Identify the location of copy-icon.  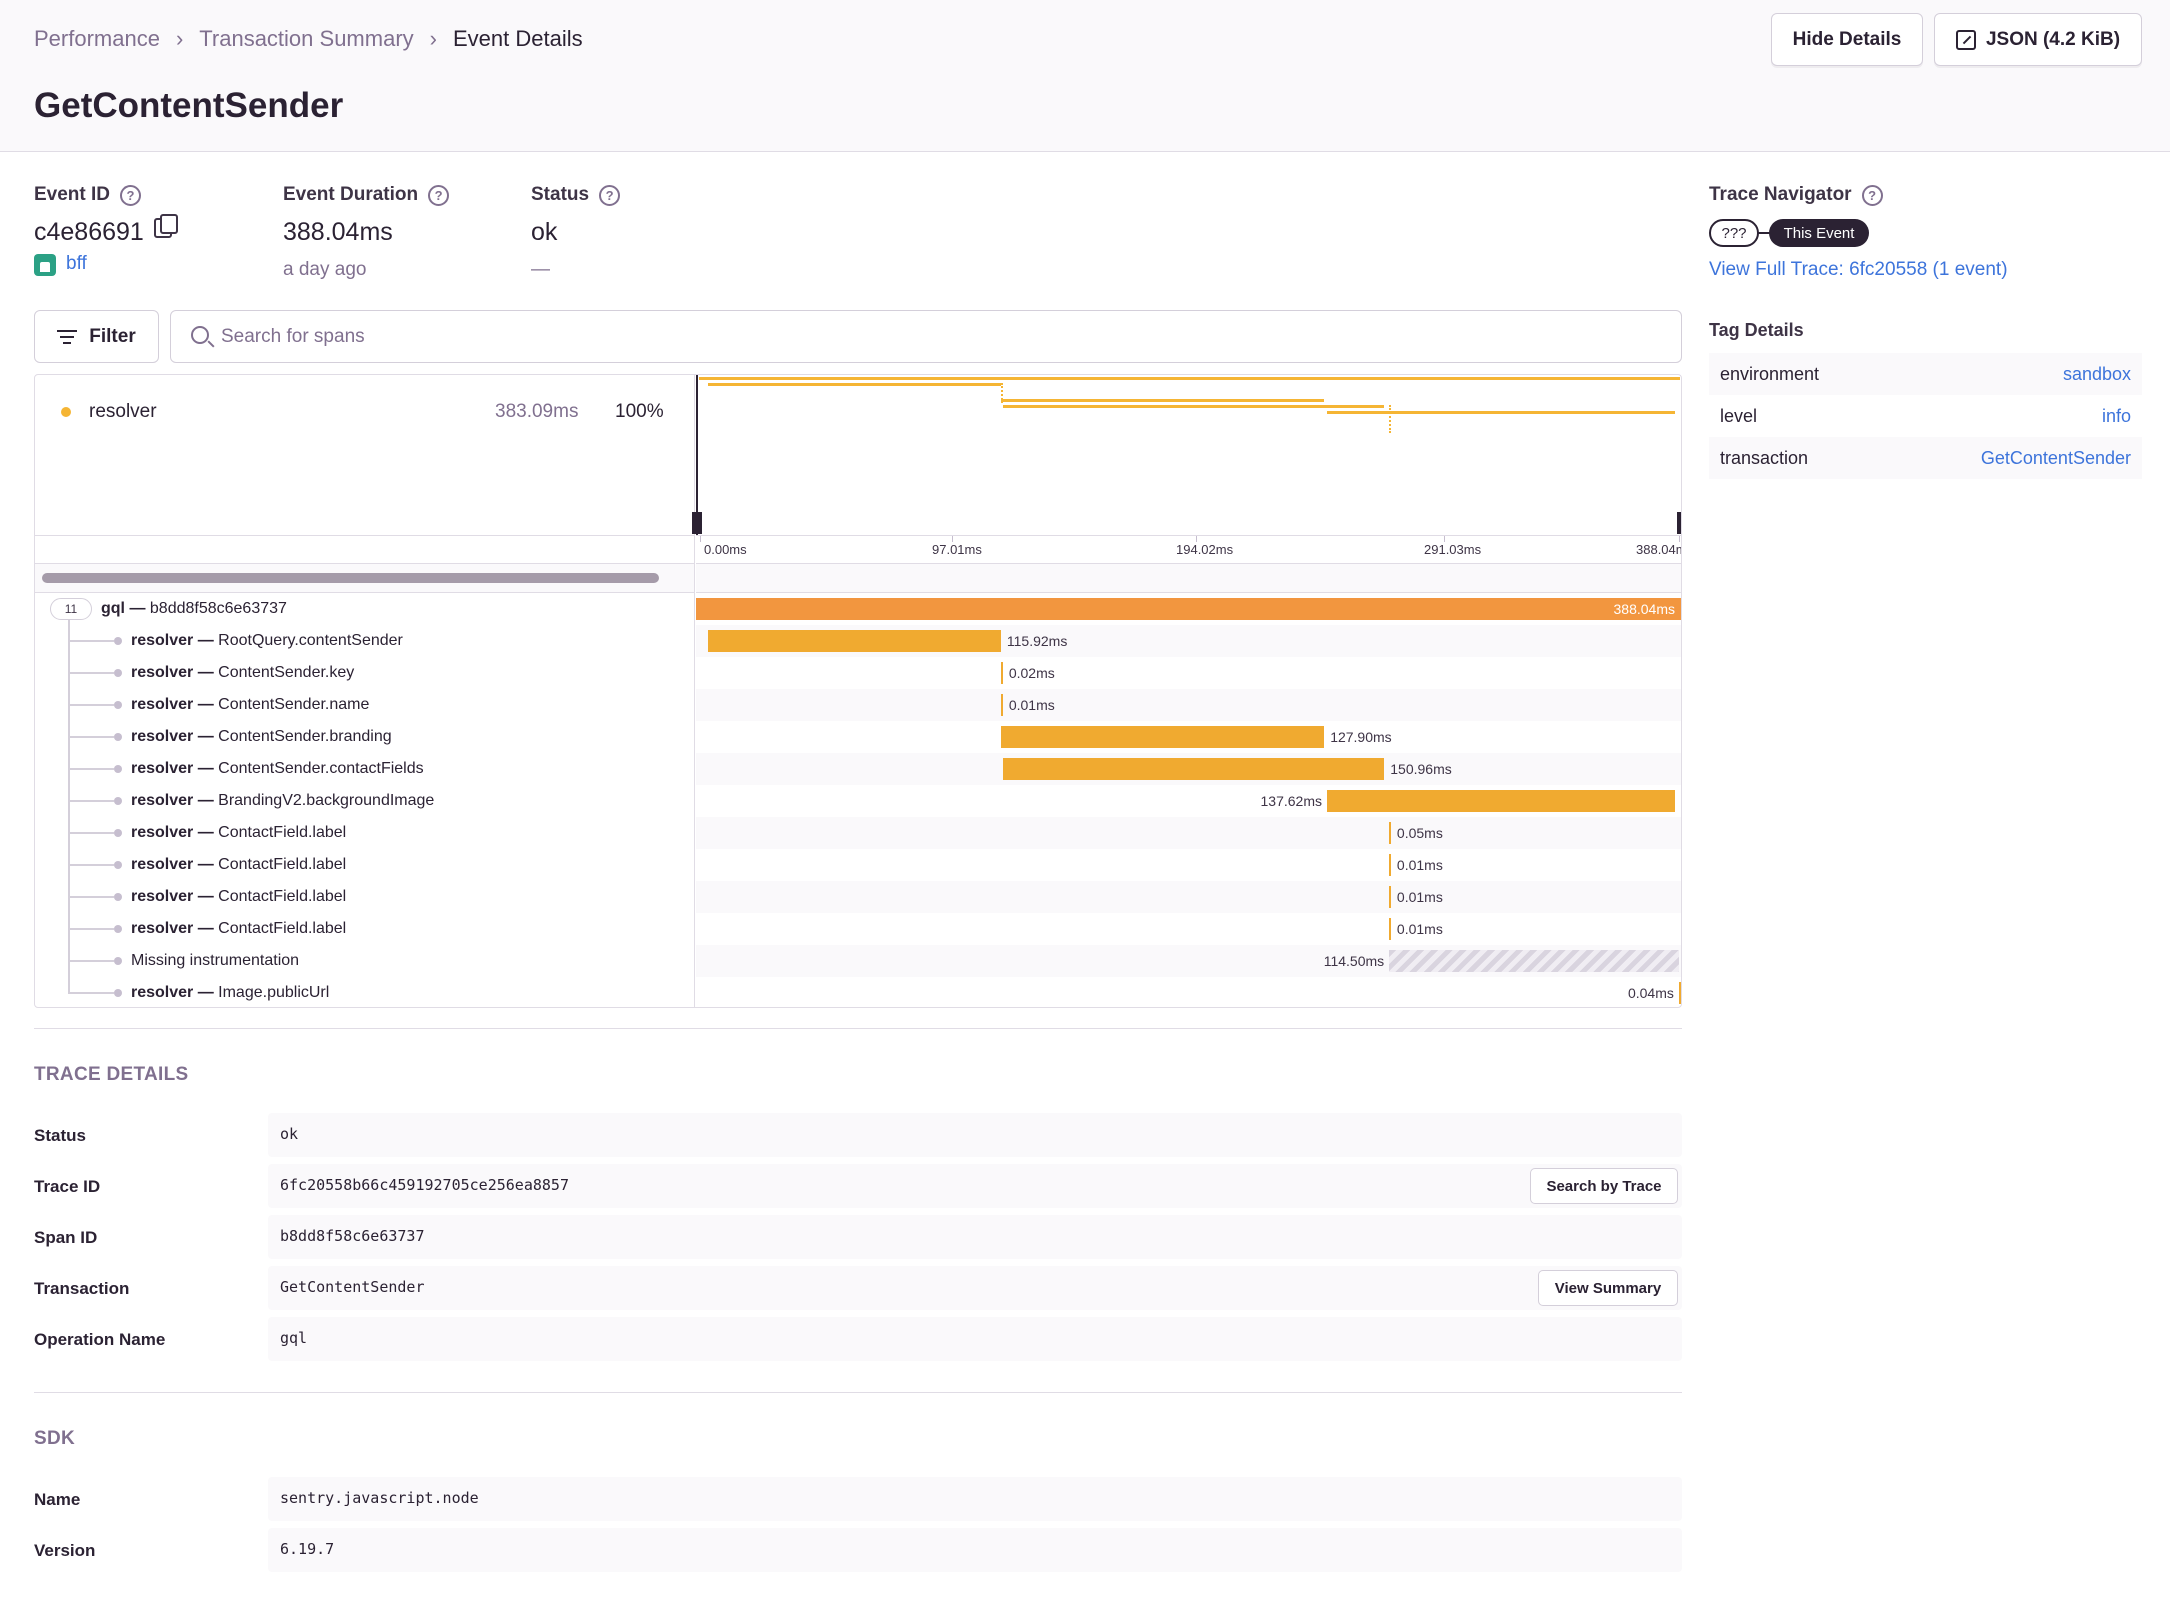
(166, 226).